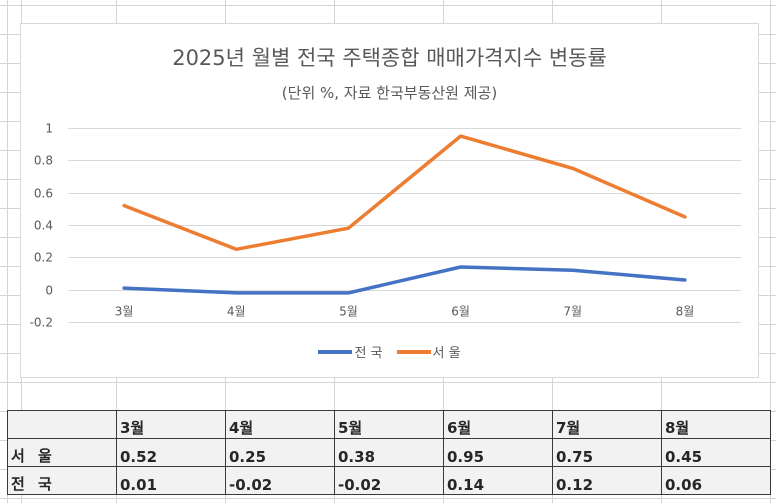 The height and width of the screenshot is (503, 776). Describe the element at coordinates (43, 194) in the screenshot. I see `y-tick-label: 0.6` at that location.